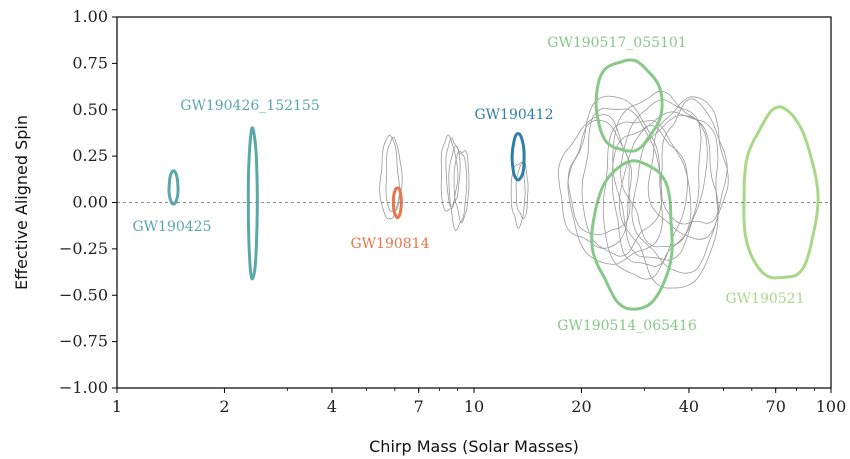  I want to click on x-tick-label: 40, so click(689, 406).